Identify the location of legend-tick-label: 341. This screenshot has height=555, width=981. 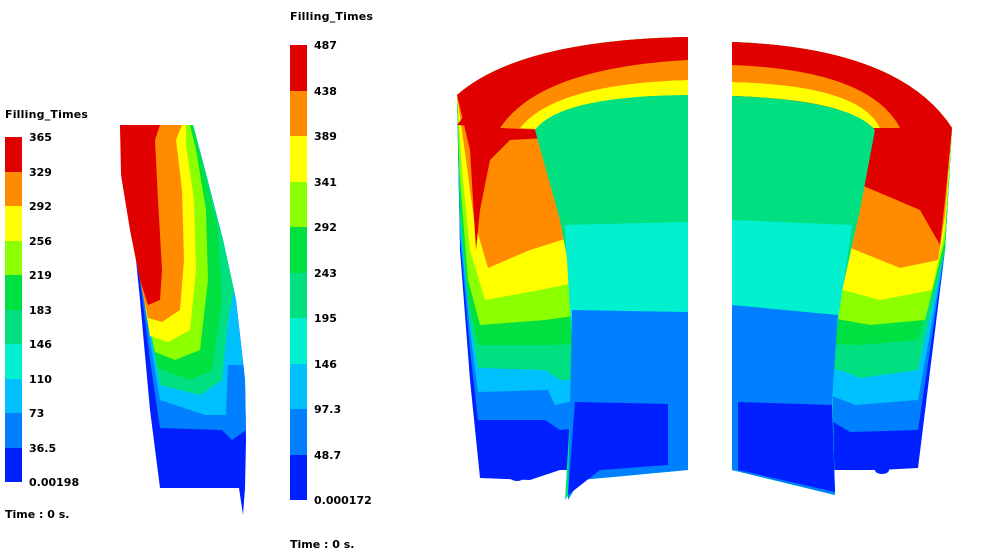
(325, 182).